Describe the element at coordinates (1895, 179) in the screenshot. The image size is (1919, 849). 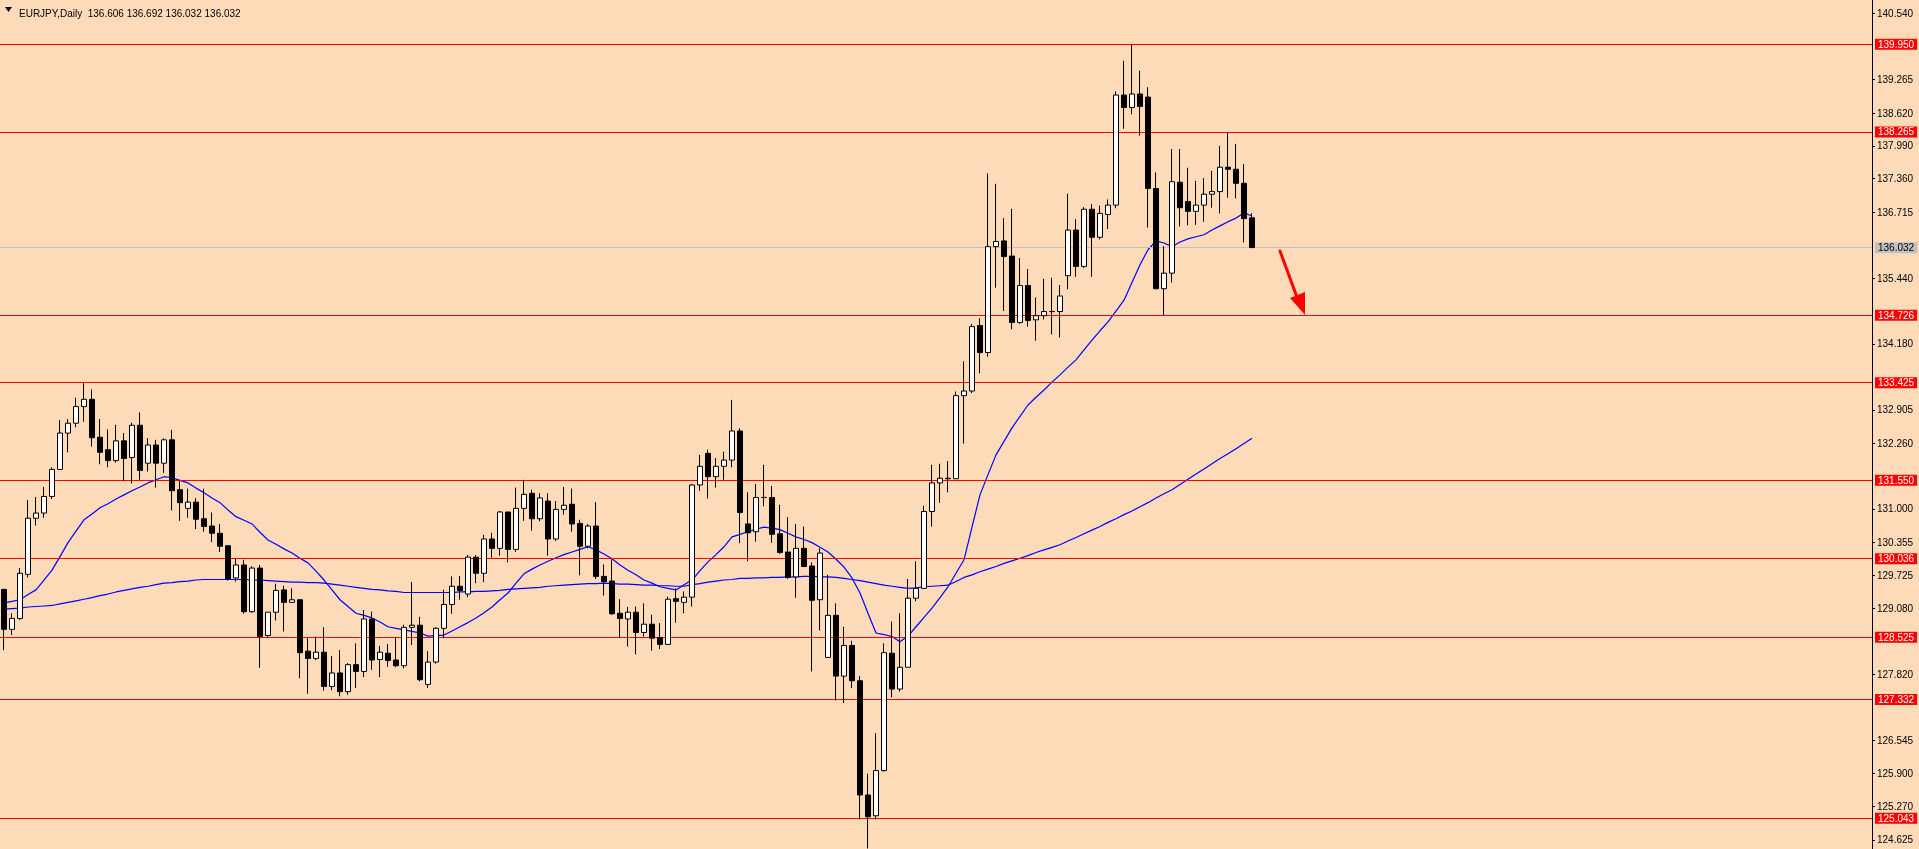
I see `y-tick-label: 137.360` at that location.